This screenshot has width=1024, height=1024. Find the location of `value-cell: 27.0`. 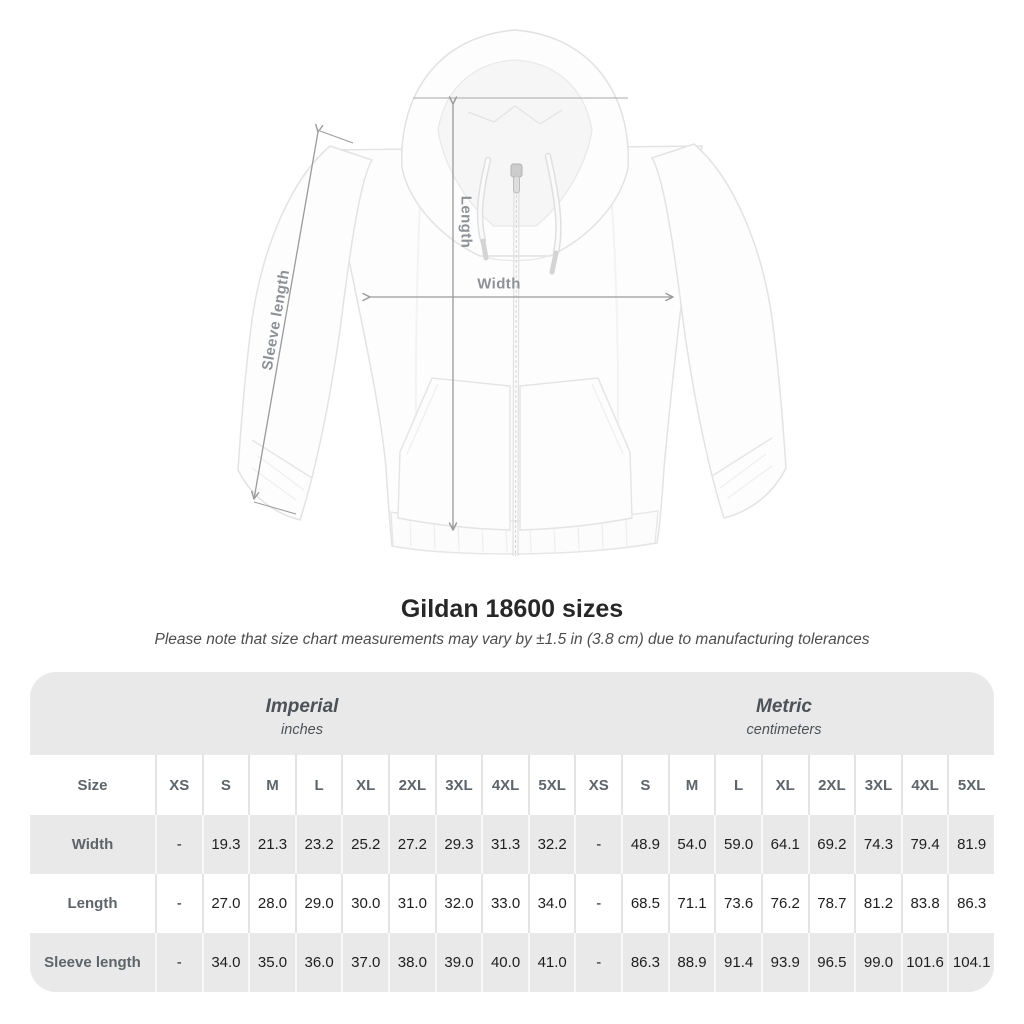

value-cell: 27.0 is located at coordinates (225, 903).